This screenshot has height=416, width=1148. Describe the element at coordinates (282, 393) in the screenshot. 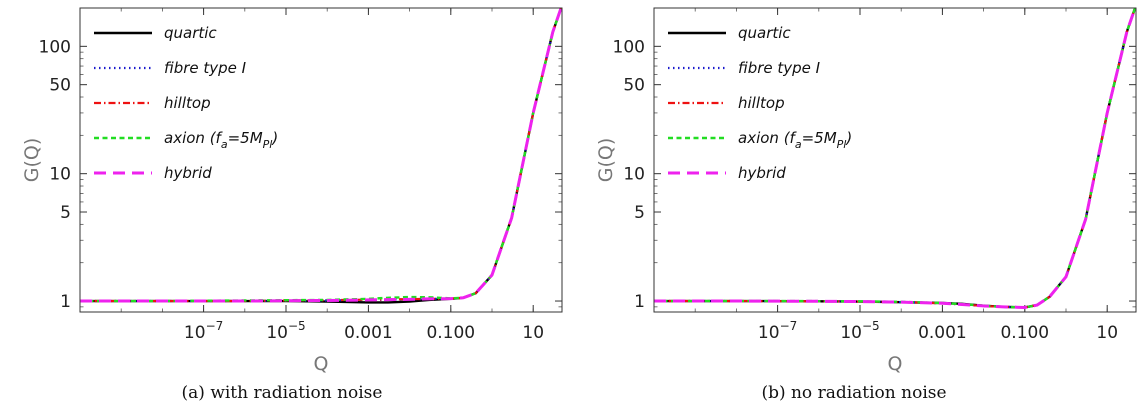

I see `caption-a: (a) with radiation noise` at that location.